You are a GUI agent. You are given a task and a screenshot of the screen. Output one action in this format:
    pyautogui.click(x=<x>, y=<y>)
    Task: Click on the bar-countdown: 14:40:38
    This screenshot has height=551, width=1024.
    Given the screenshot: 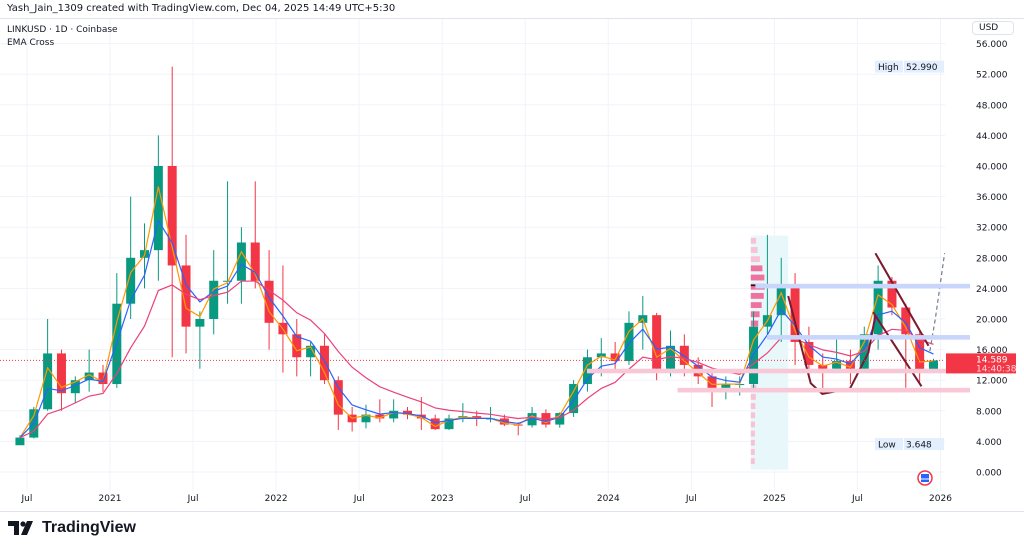 What is the action you would take?
    pyautogui.click(x=996, y=369)
    